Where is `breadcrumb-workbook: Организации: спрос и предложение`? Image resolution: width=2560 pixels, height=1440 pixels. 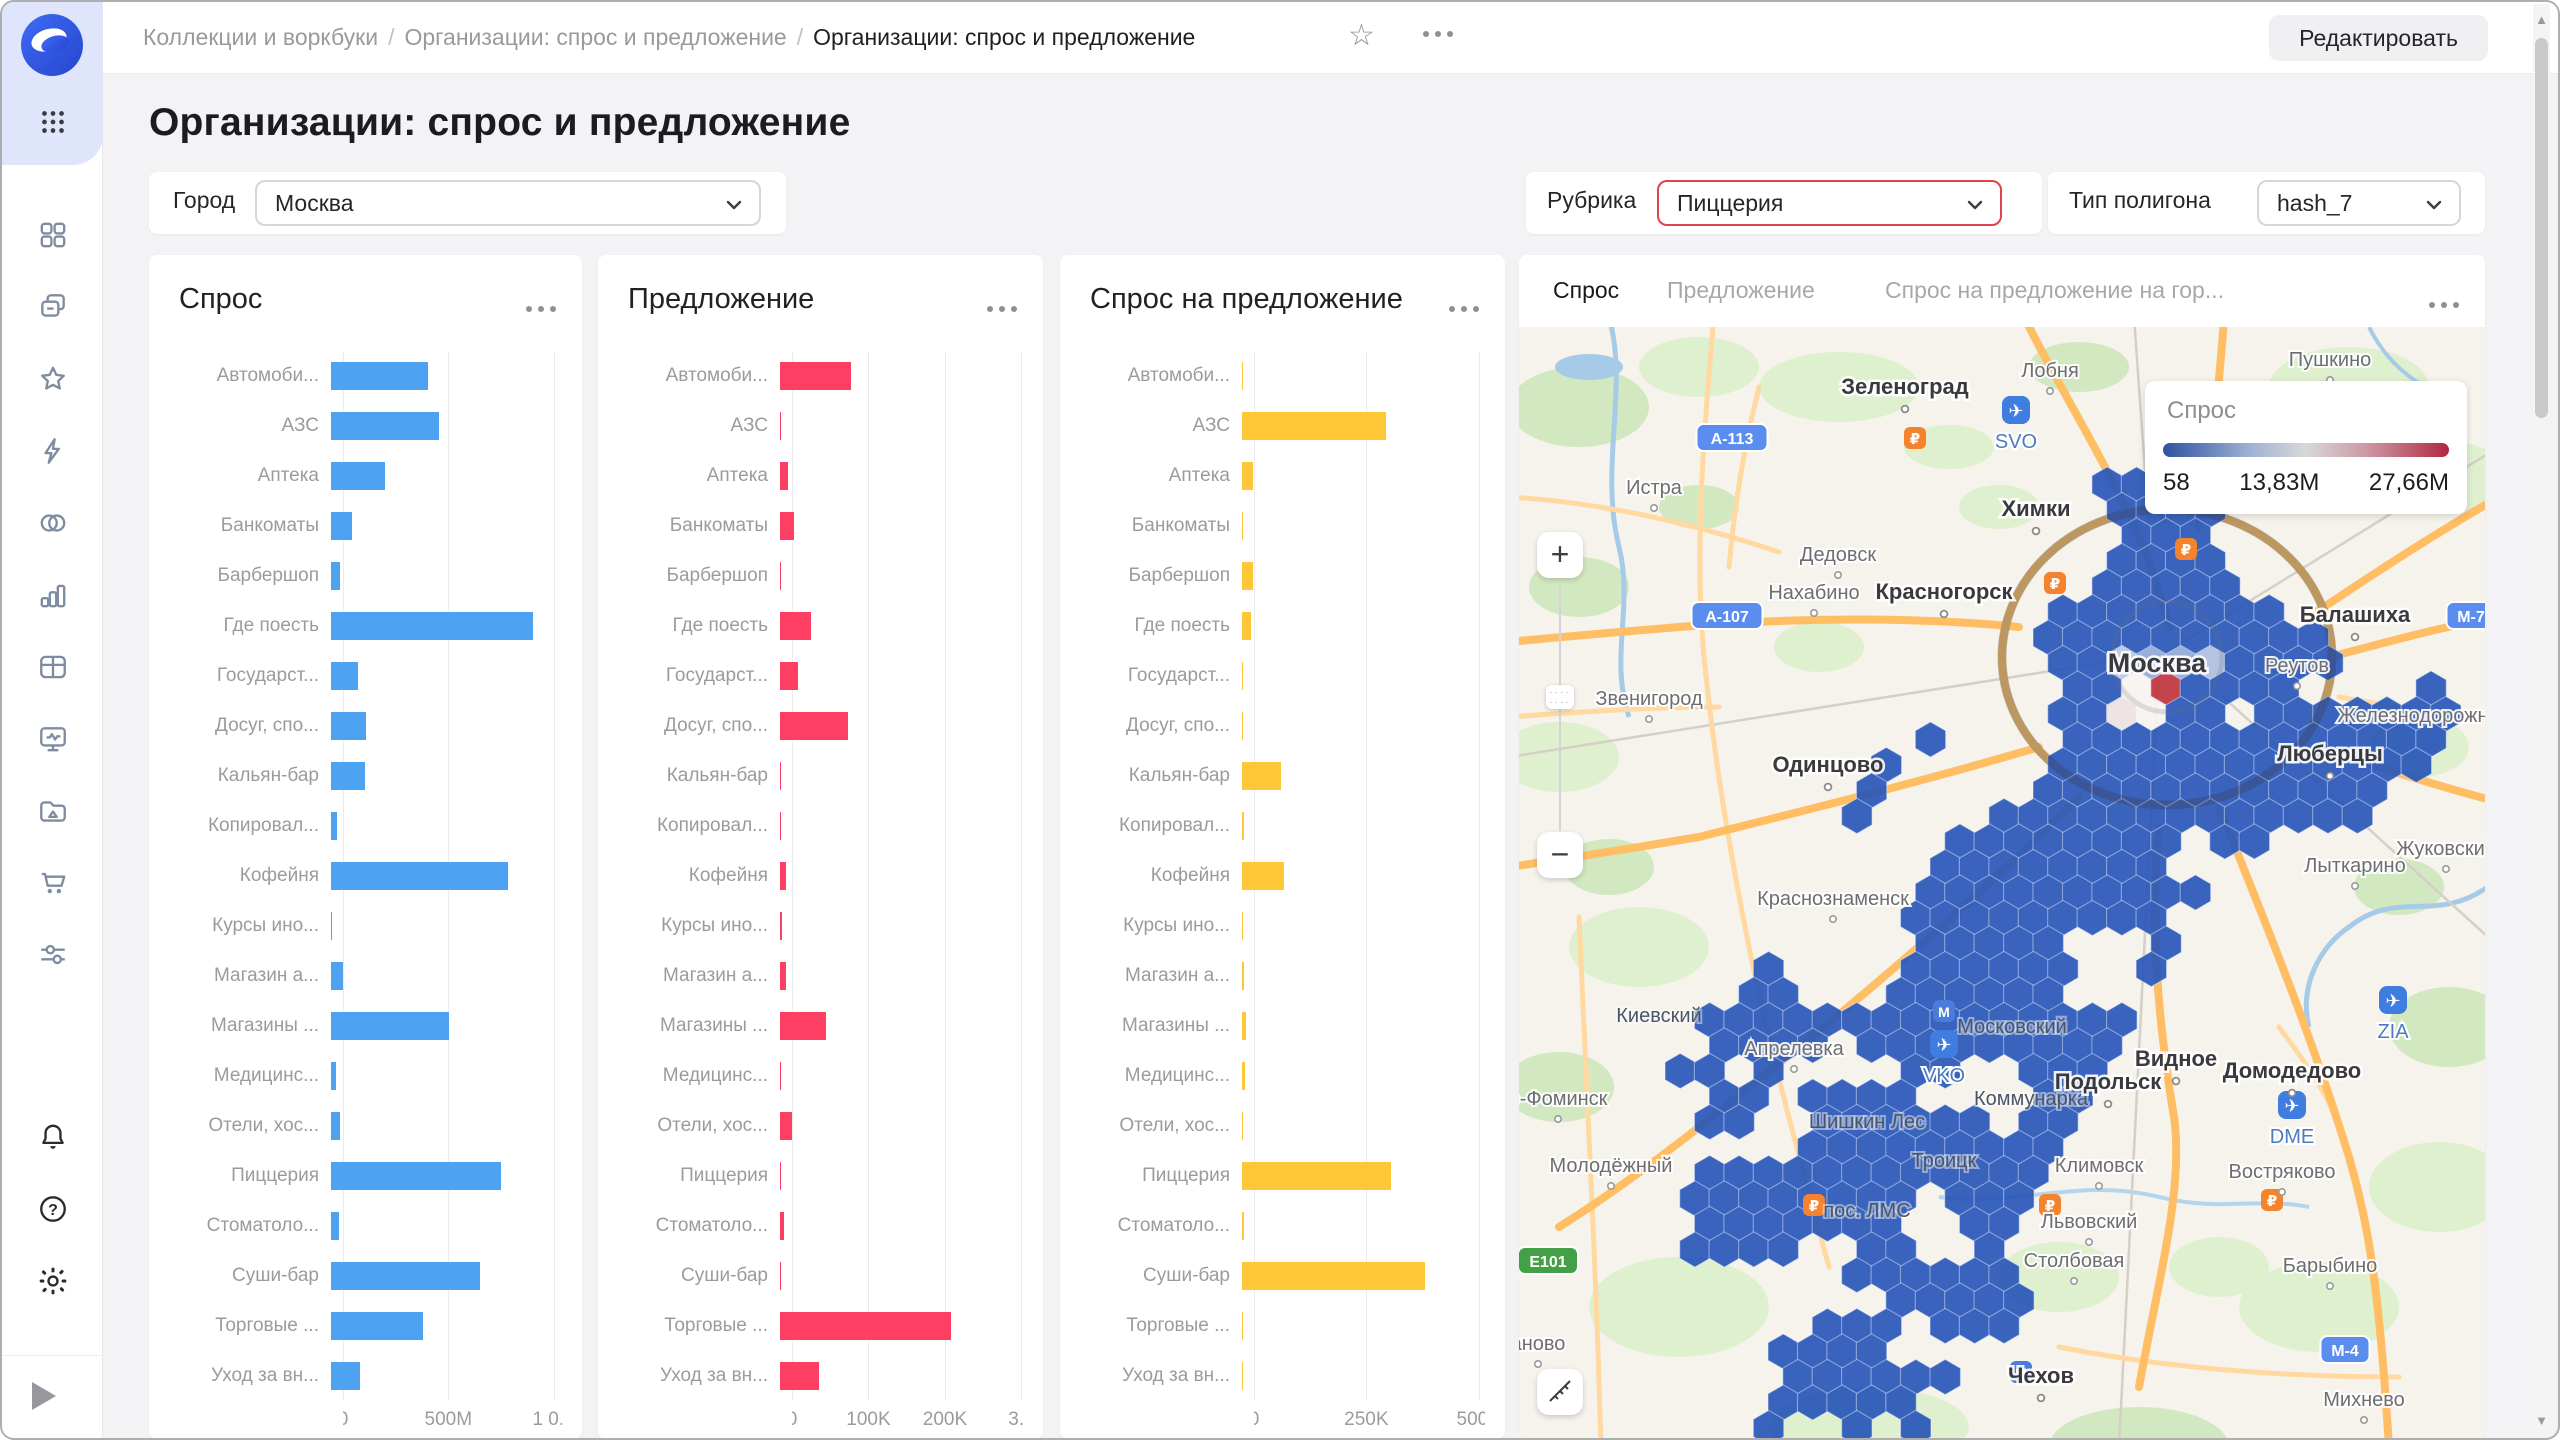
breadcrumb-workbook: Организации: спрос и предложение is located at coordinates (595, 37).